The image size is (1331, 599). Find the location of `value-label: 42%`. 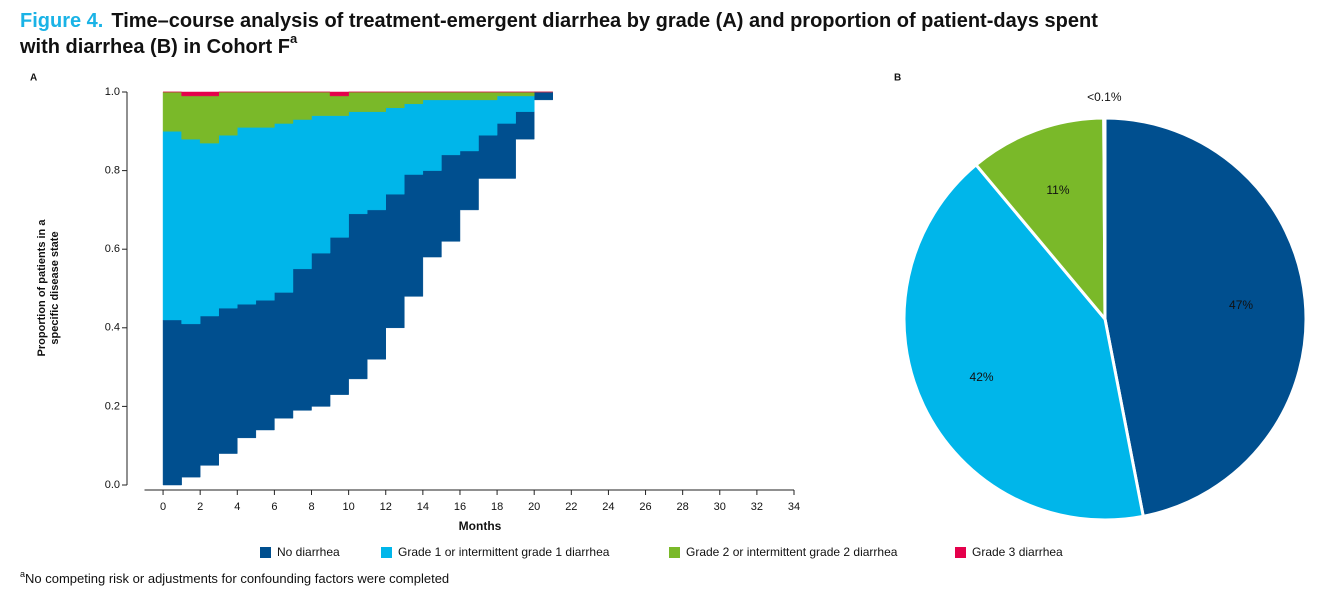

value-label: 42% is located at coordinates (982, 377).